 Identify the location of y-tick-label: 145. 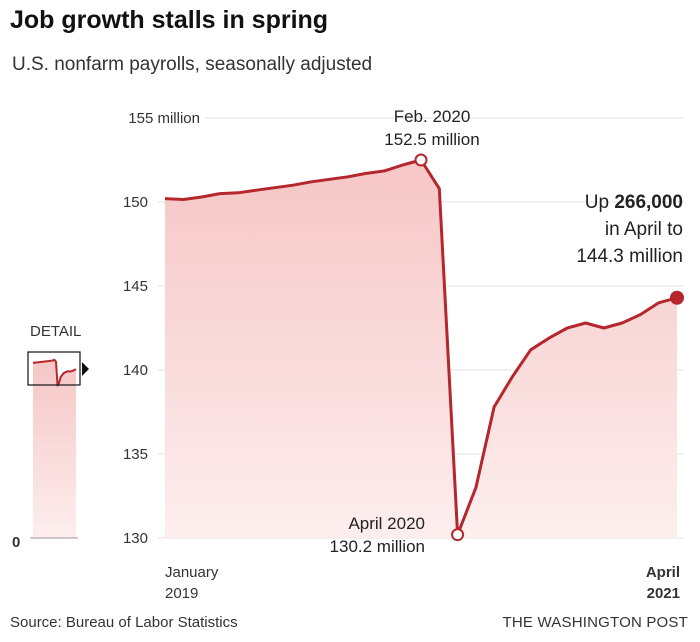
(135, 286).